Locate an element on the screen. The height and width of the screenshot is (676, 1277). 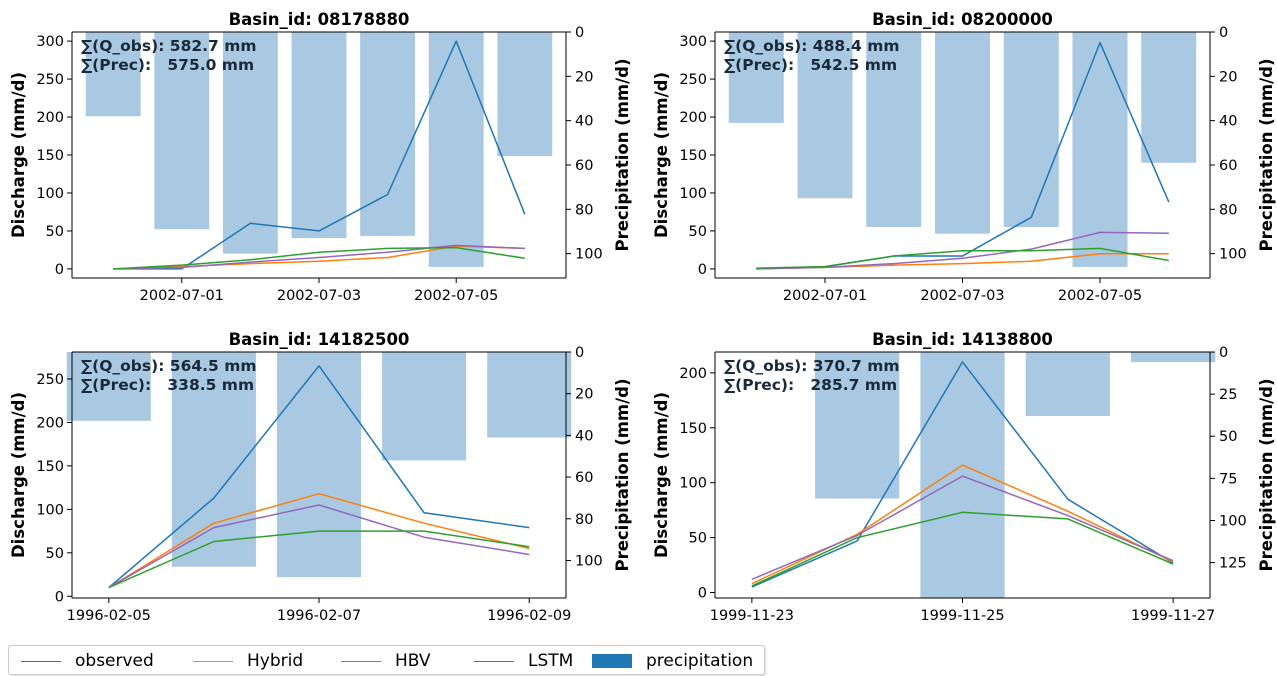
legend-swatch-lstm is located at coordinates (494, 661).